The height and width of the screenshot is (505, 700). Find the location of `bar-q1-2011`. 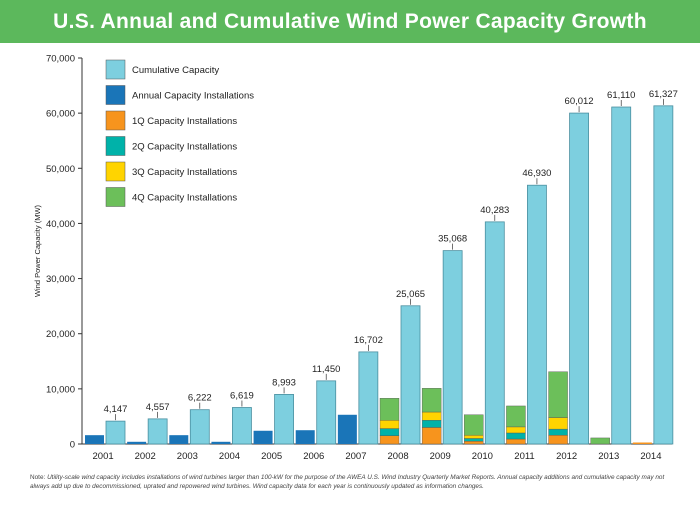

bar-q1-2011 is located at coordinates (516, 441).